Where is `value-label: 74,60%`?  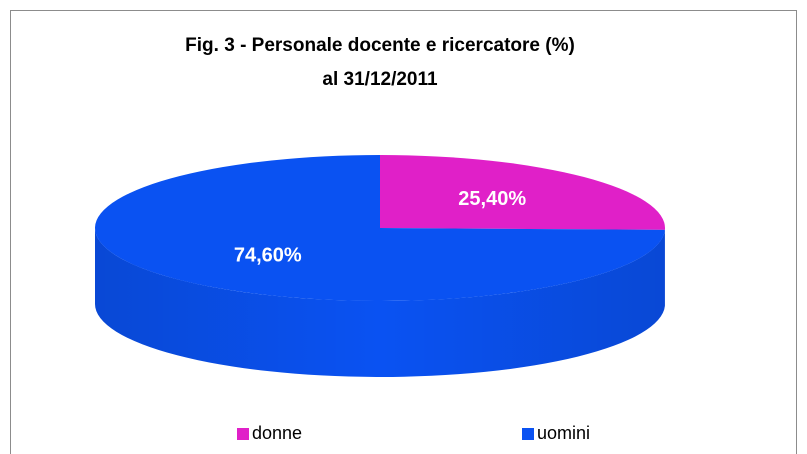
value-label: 74,60% is located at coordinates (268, 255).